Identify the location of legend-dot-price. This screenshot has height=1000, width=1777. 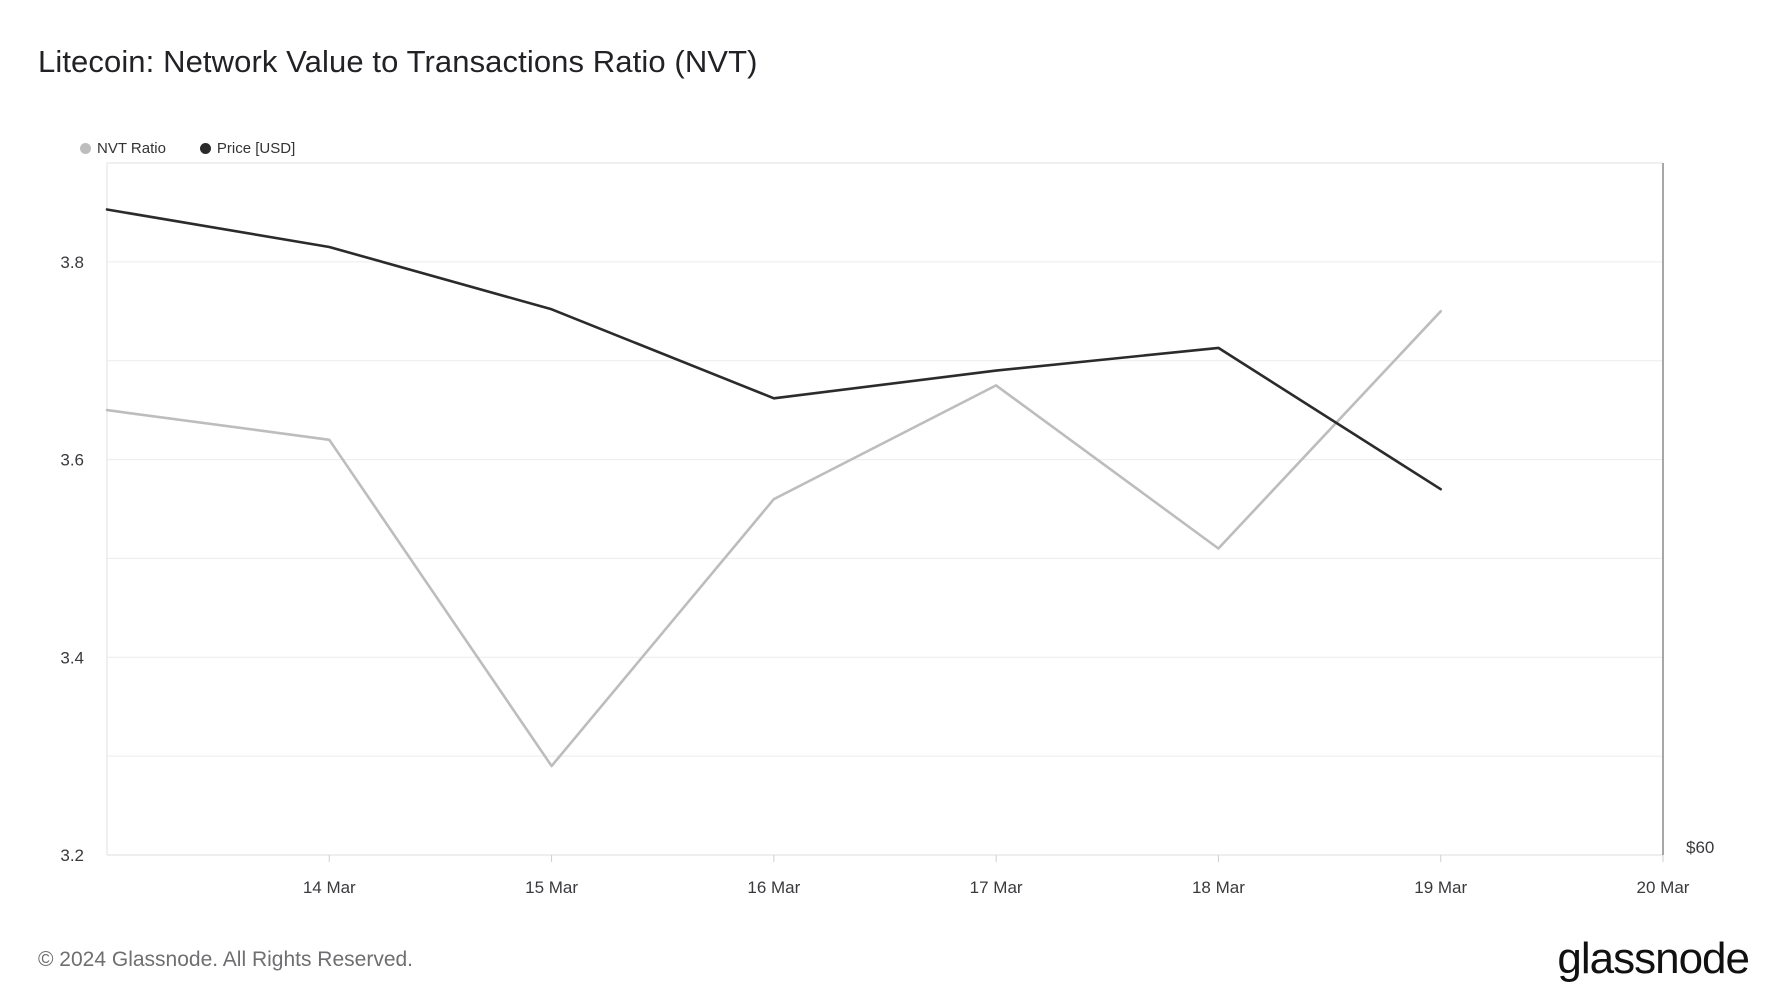
(205, 148).